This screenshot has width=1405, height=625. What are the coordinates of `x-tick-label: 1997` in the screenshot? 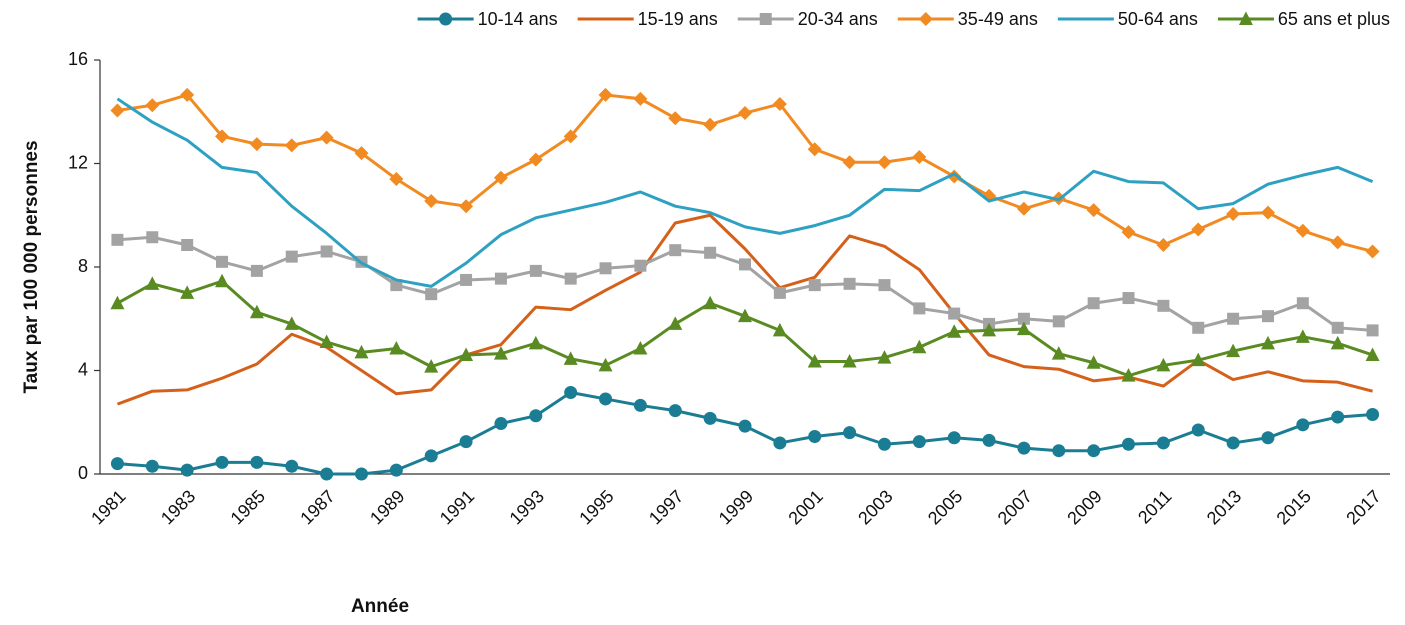 It's located at (666, 507).